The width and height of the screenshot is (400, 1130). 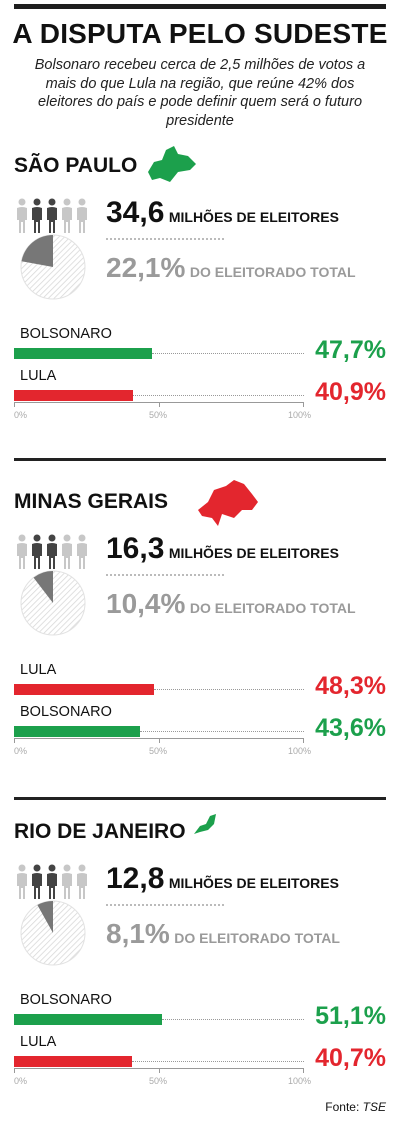 What do you see at coordinates (146, 603) in the screenshot?
I see `share-percent: 10,4%` at bounding box center [146, 603].